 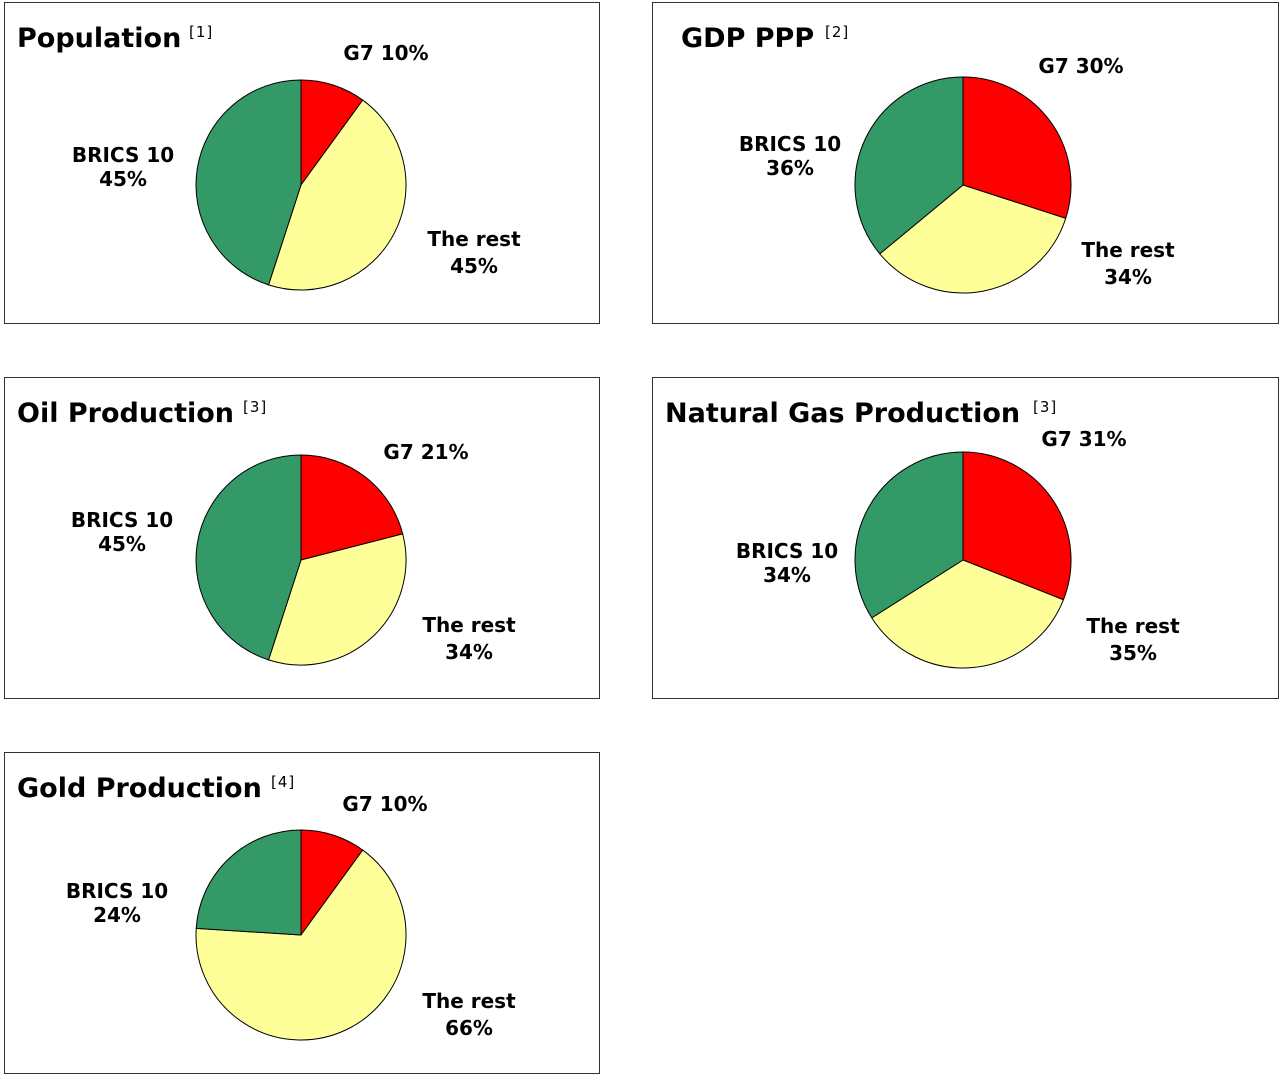 What do you see at coordinates (747, 38) in the screenshot?
I see `chart-title: GDP PPP` at bounding box center [747, 38].